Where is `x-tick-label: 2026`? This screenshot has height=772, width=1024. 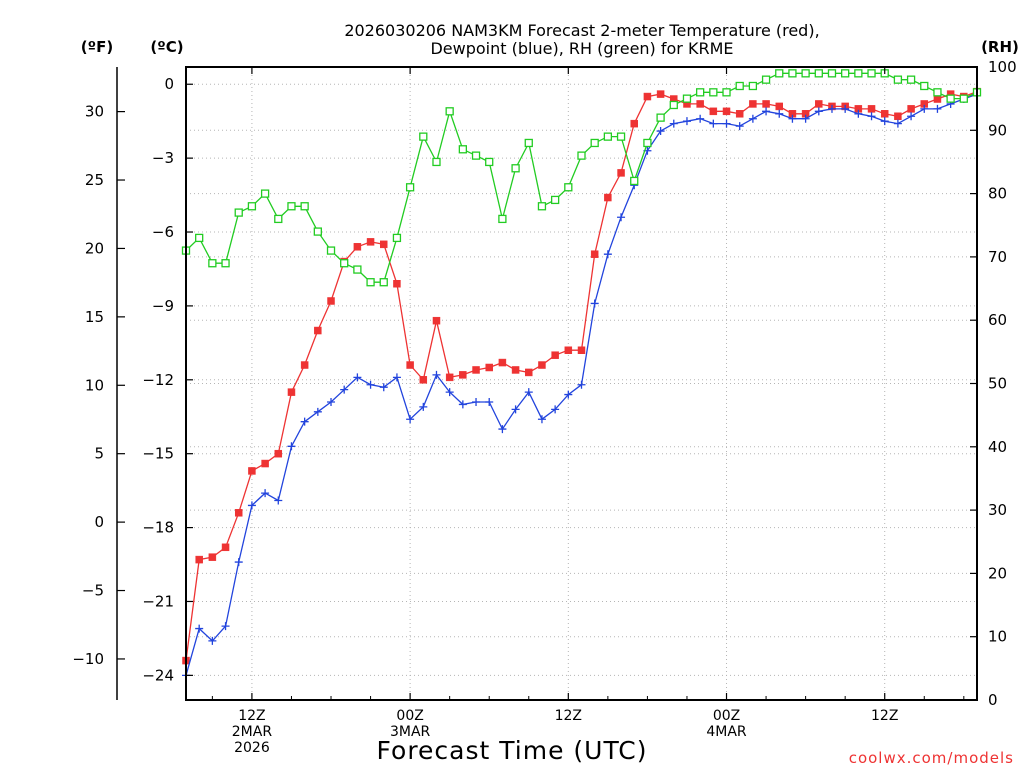 x-tick-label: 2026 is located at coordinates (252, 748).